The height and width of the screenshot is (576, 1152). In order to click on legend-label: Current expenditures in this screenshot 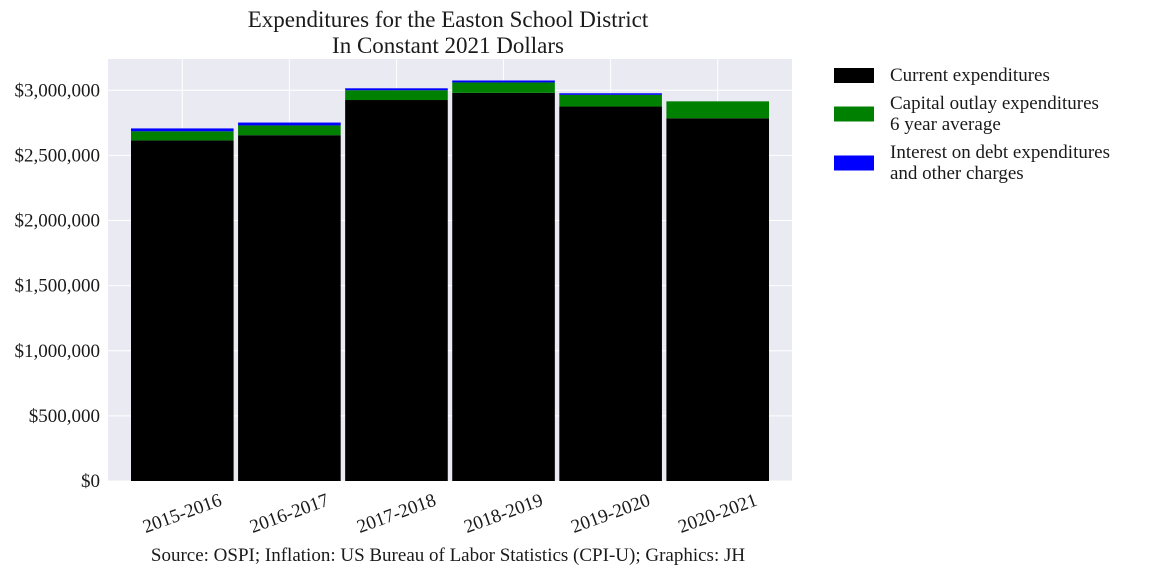, I will do `click(970, 75)`.